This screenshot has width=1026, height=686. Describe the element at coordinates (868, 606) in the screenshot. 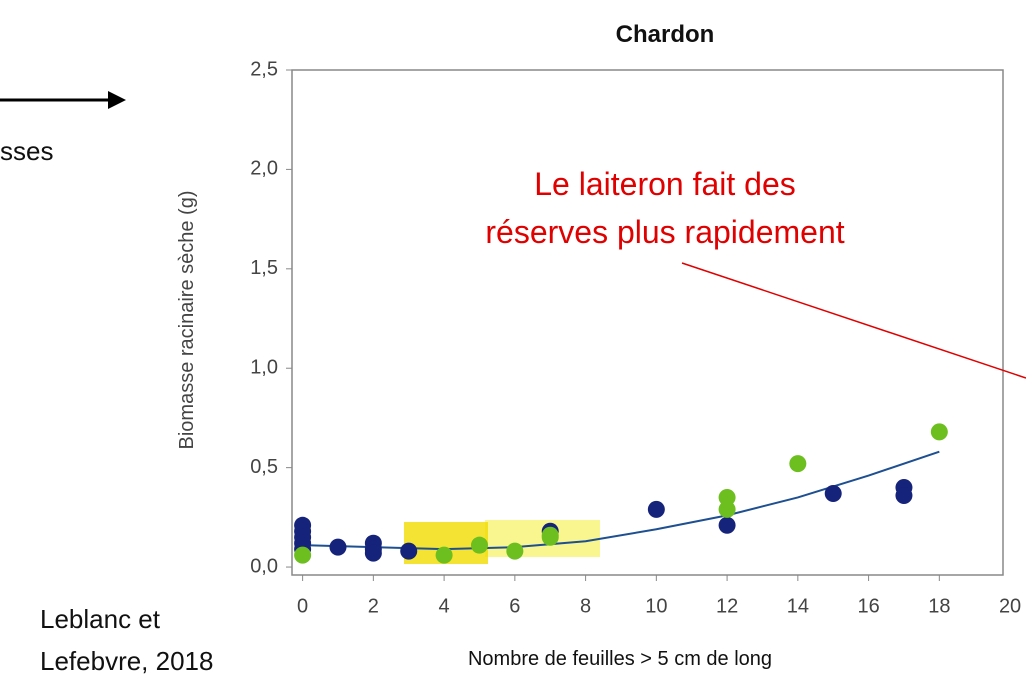

I see `x-tick-label: 16` at that location.